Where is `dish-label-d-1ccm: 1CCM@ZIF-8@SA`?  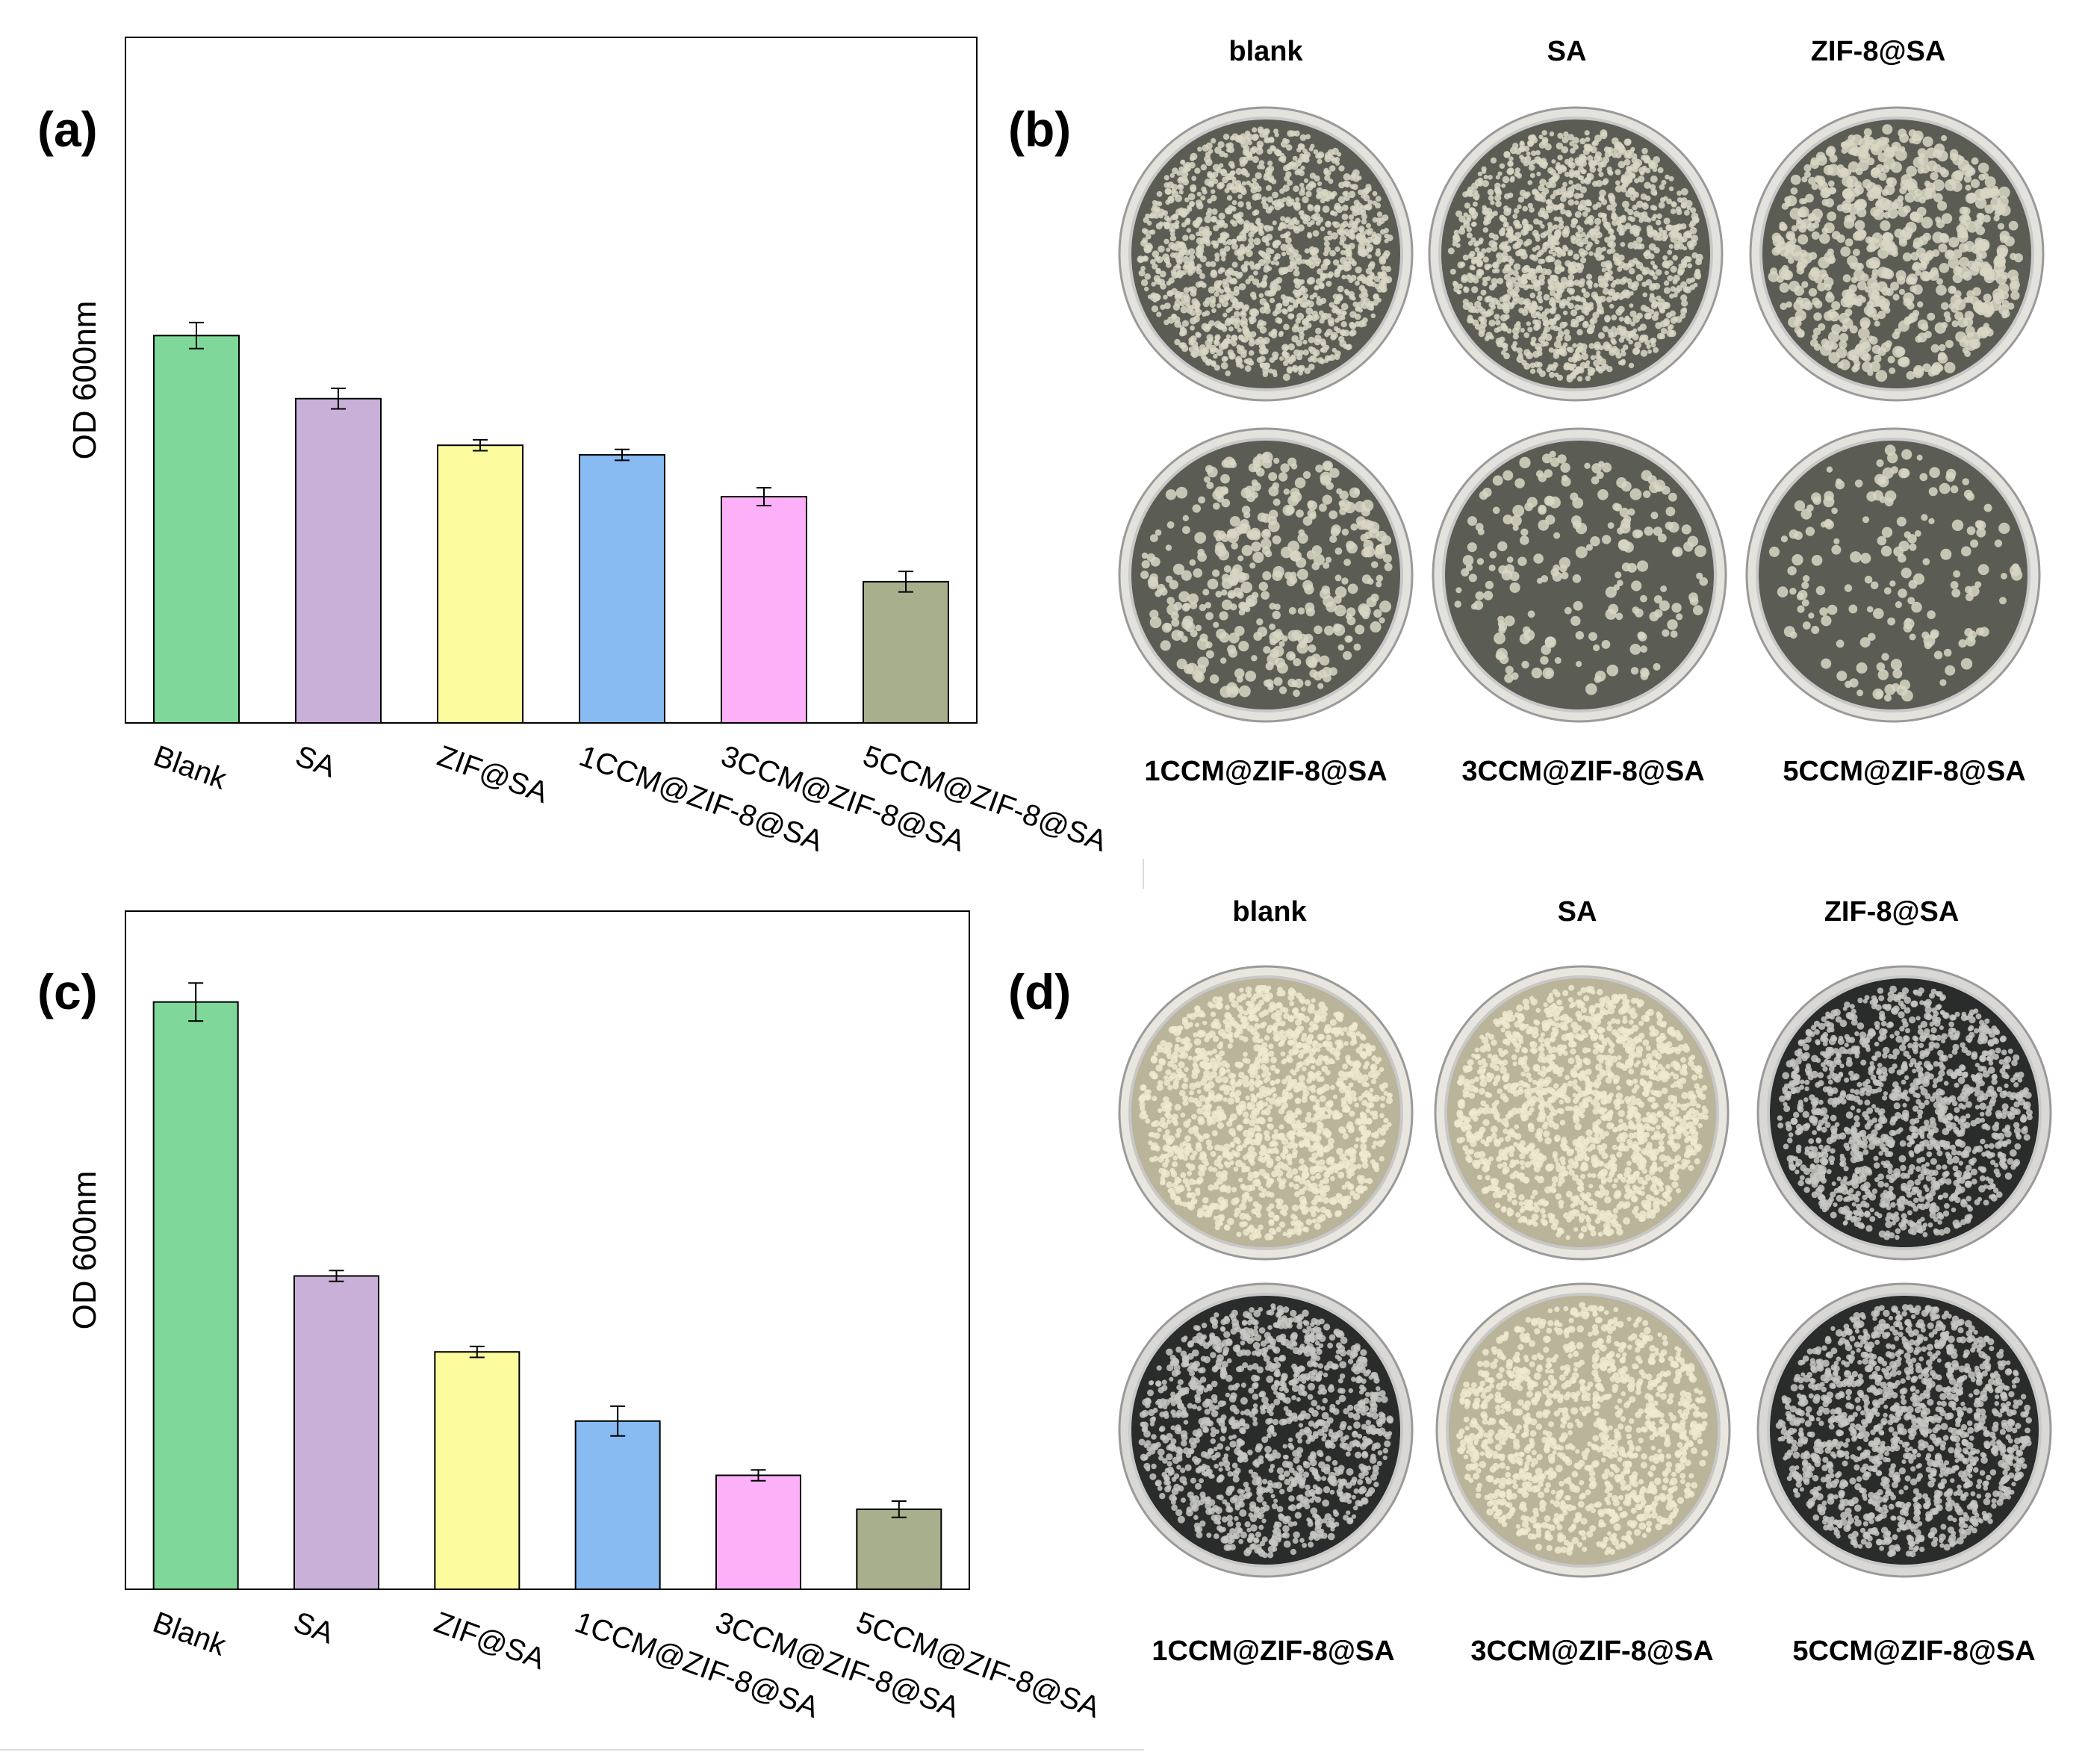
dish-label-d-1ccm: 1CCM@ZIF-8@SA is located at coordinates (1273, 1651).